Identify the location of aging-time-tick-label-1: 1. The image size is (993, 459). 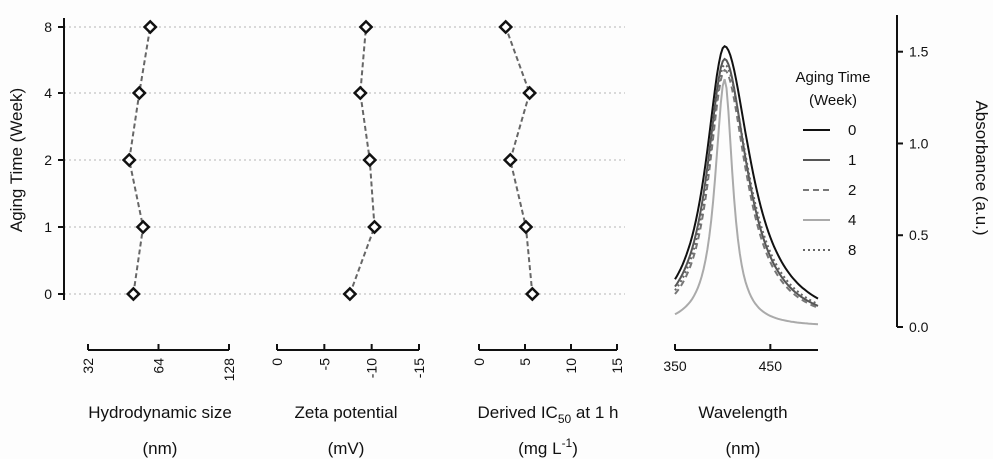
(48, 227).